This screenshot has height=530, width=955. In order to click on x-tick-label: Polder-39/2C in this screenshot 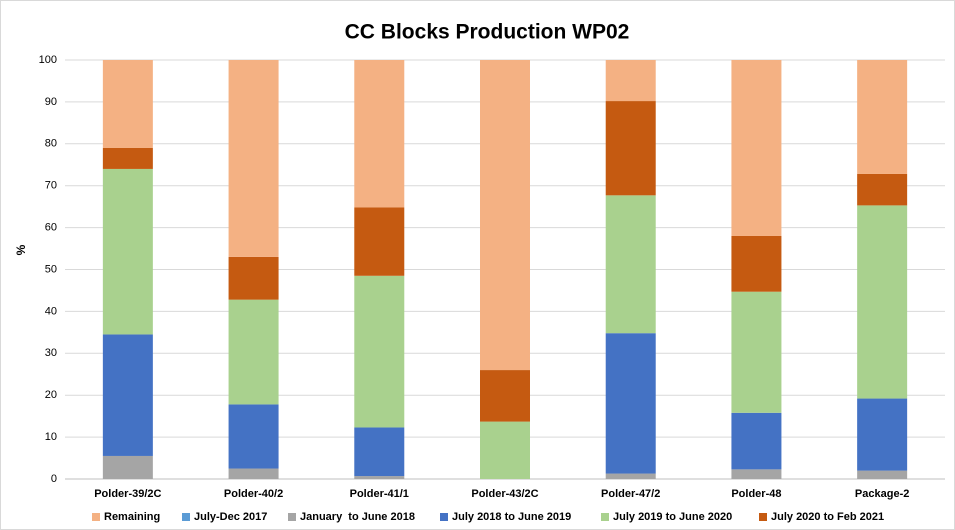, I will do `click(127, 494)`.